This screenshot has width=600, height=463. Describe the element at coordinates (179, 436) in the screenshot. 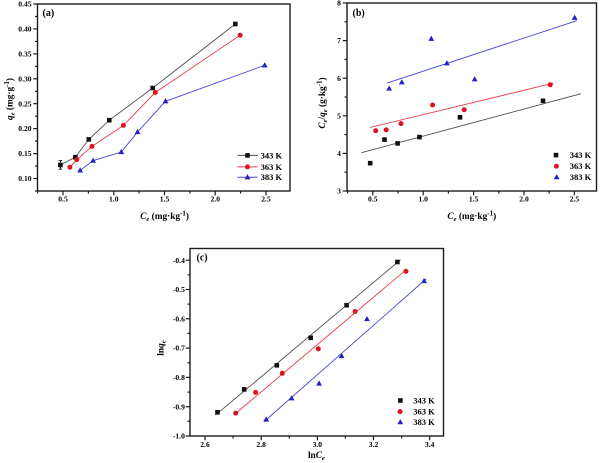

I see `svg-text: -1.0` at that location.